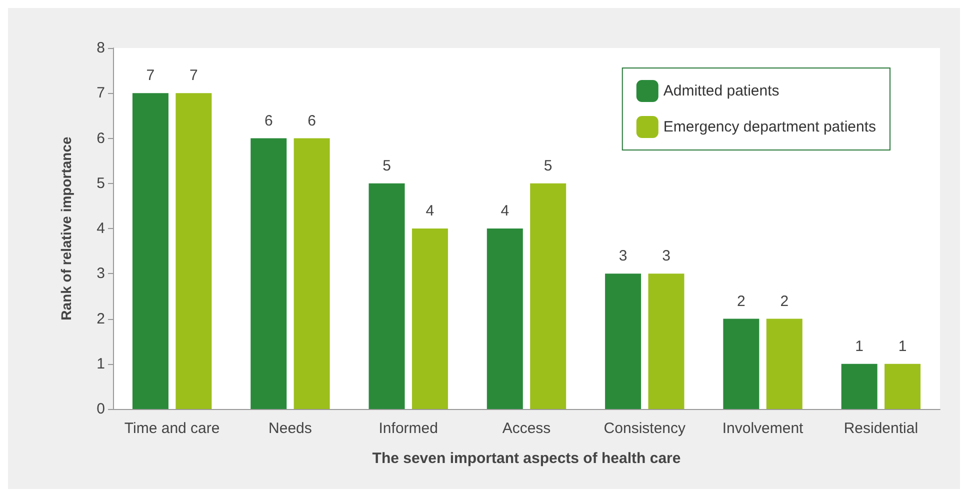 This screenshot has width=968, height=497. What do you see at coordinates (526, 428) in the screenshot?
I see `x-tick-label: Access` at bounding box center [526, 428].